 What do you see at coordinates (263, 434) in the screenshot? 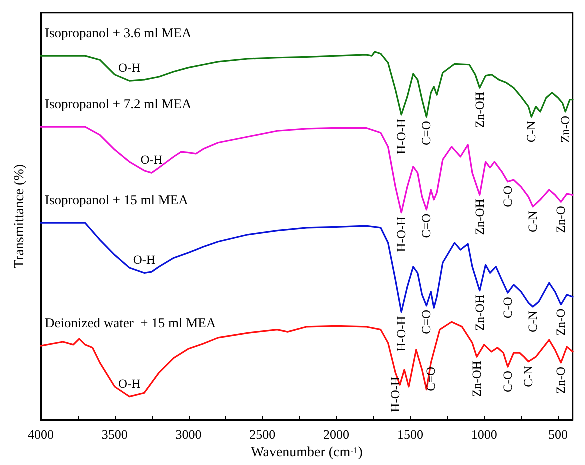
I see `x-tick-label: 2500` at bounding box center [263, 434].